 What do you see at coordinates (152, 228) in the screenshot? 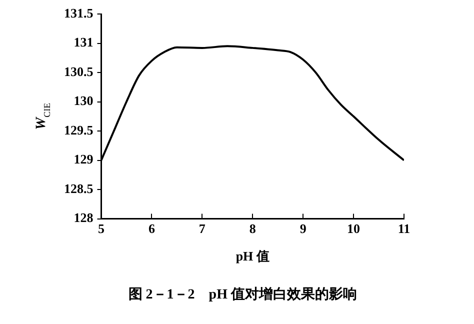
I see `x-tick-label: 6` at bounding box center [152, 228].